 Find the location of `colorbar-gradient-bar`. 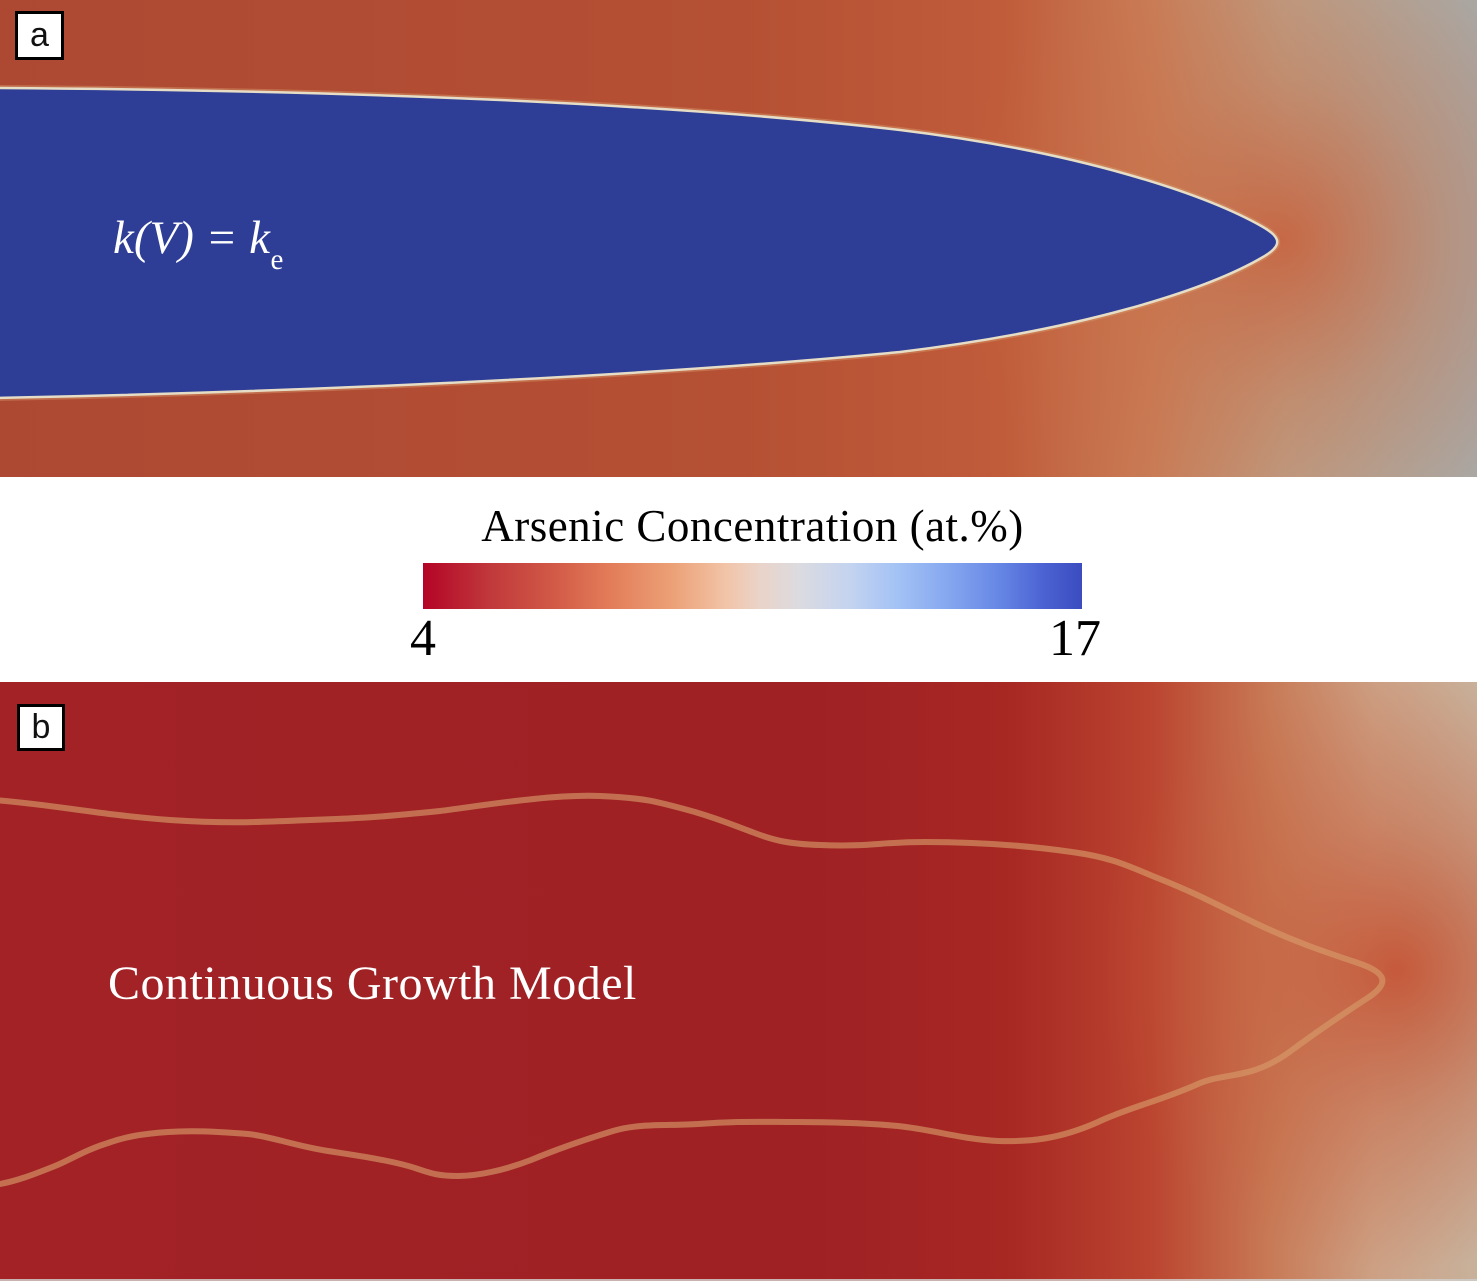

colorbar-gradient-bar is located at coordinates (752, 586).